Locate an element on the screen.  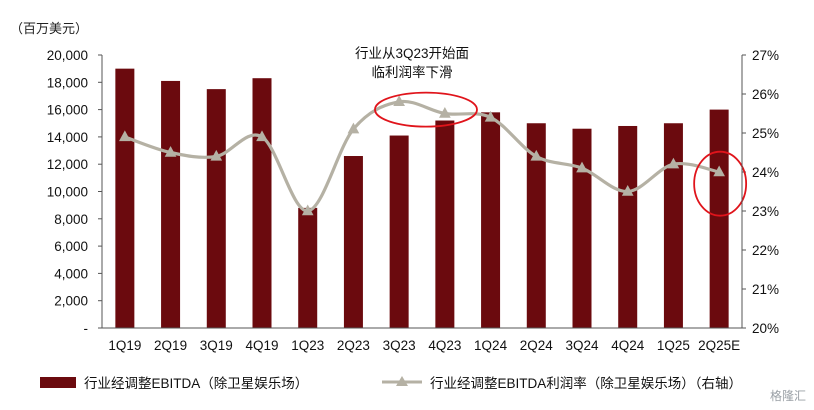
right-axis-tick-label: 23% is located at coordinates (765, 211).